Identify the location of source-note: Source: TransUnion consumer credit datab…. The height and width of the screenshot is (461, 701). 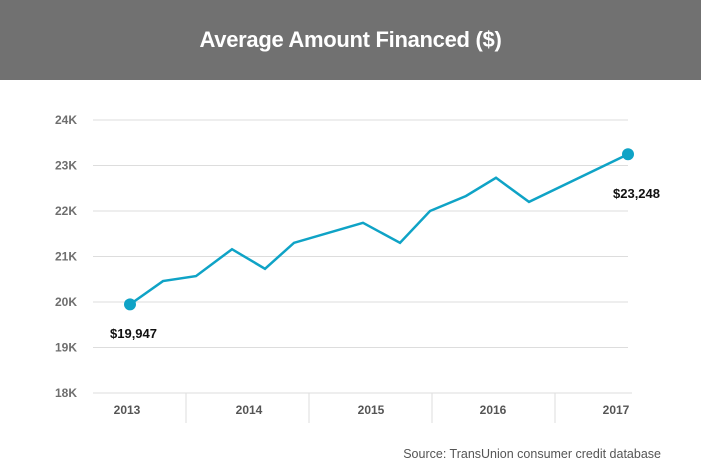
(532, 454).